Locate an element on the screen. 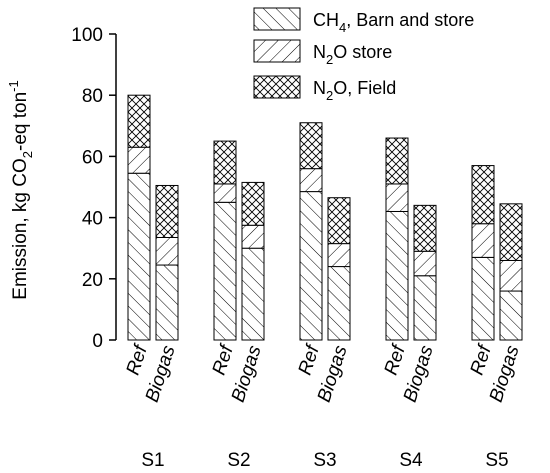  y-tick-label: 80 is located at coordinates (92, 96).